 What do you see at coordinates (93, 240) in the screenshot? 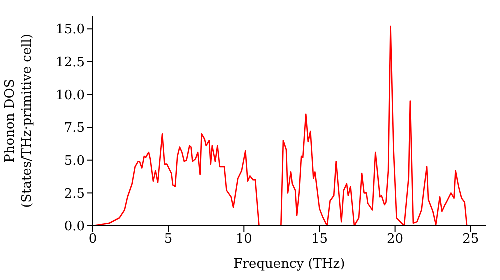
I see `x-tick-label: 0` at bounding box center [93, 240].